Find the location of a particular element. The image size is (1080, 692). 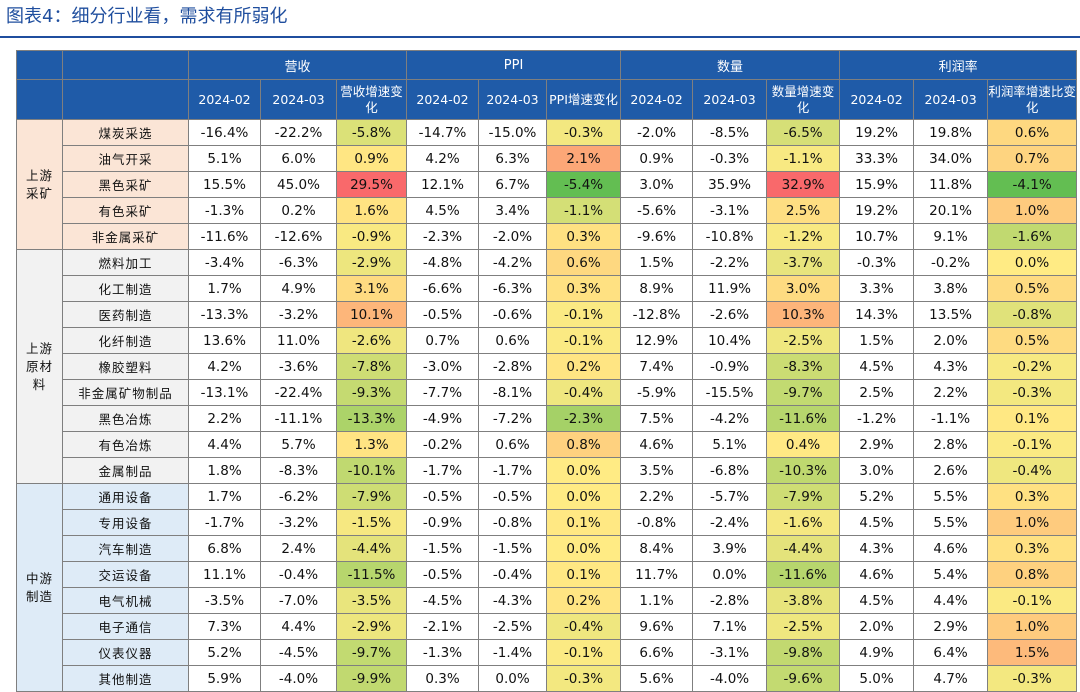

subheader-cell: 数量增速变化 is located at coordinates (803, 99).